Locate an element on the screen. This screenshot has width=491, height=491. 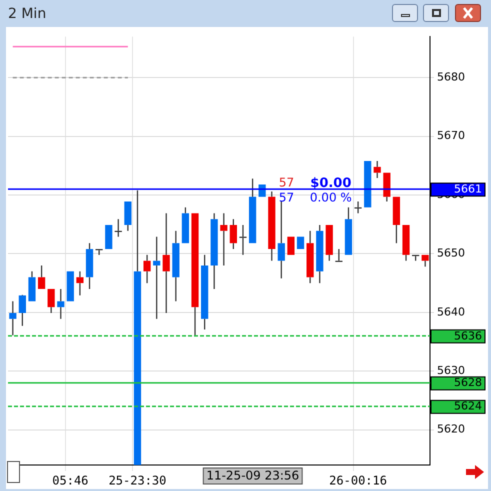
text: 11-25-09 23:56 is located at coordinates (253, 475).